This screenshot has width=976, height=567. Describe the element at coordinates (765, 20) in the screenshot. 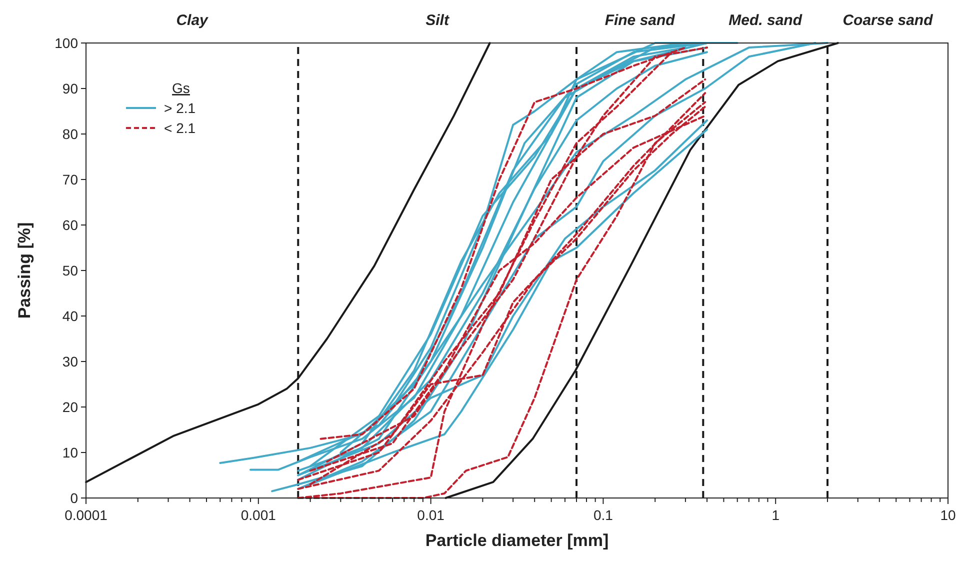

I see `text: Med. sand` at that location.